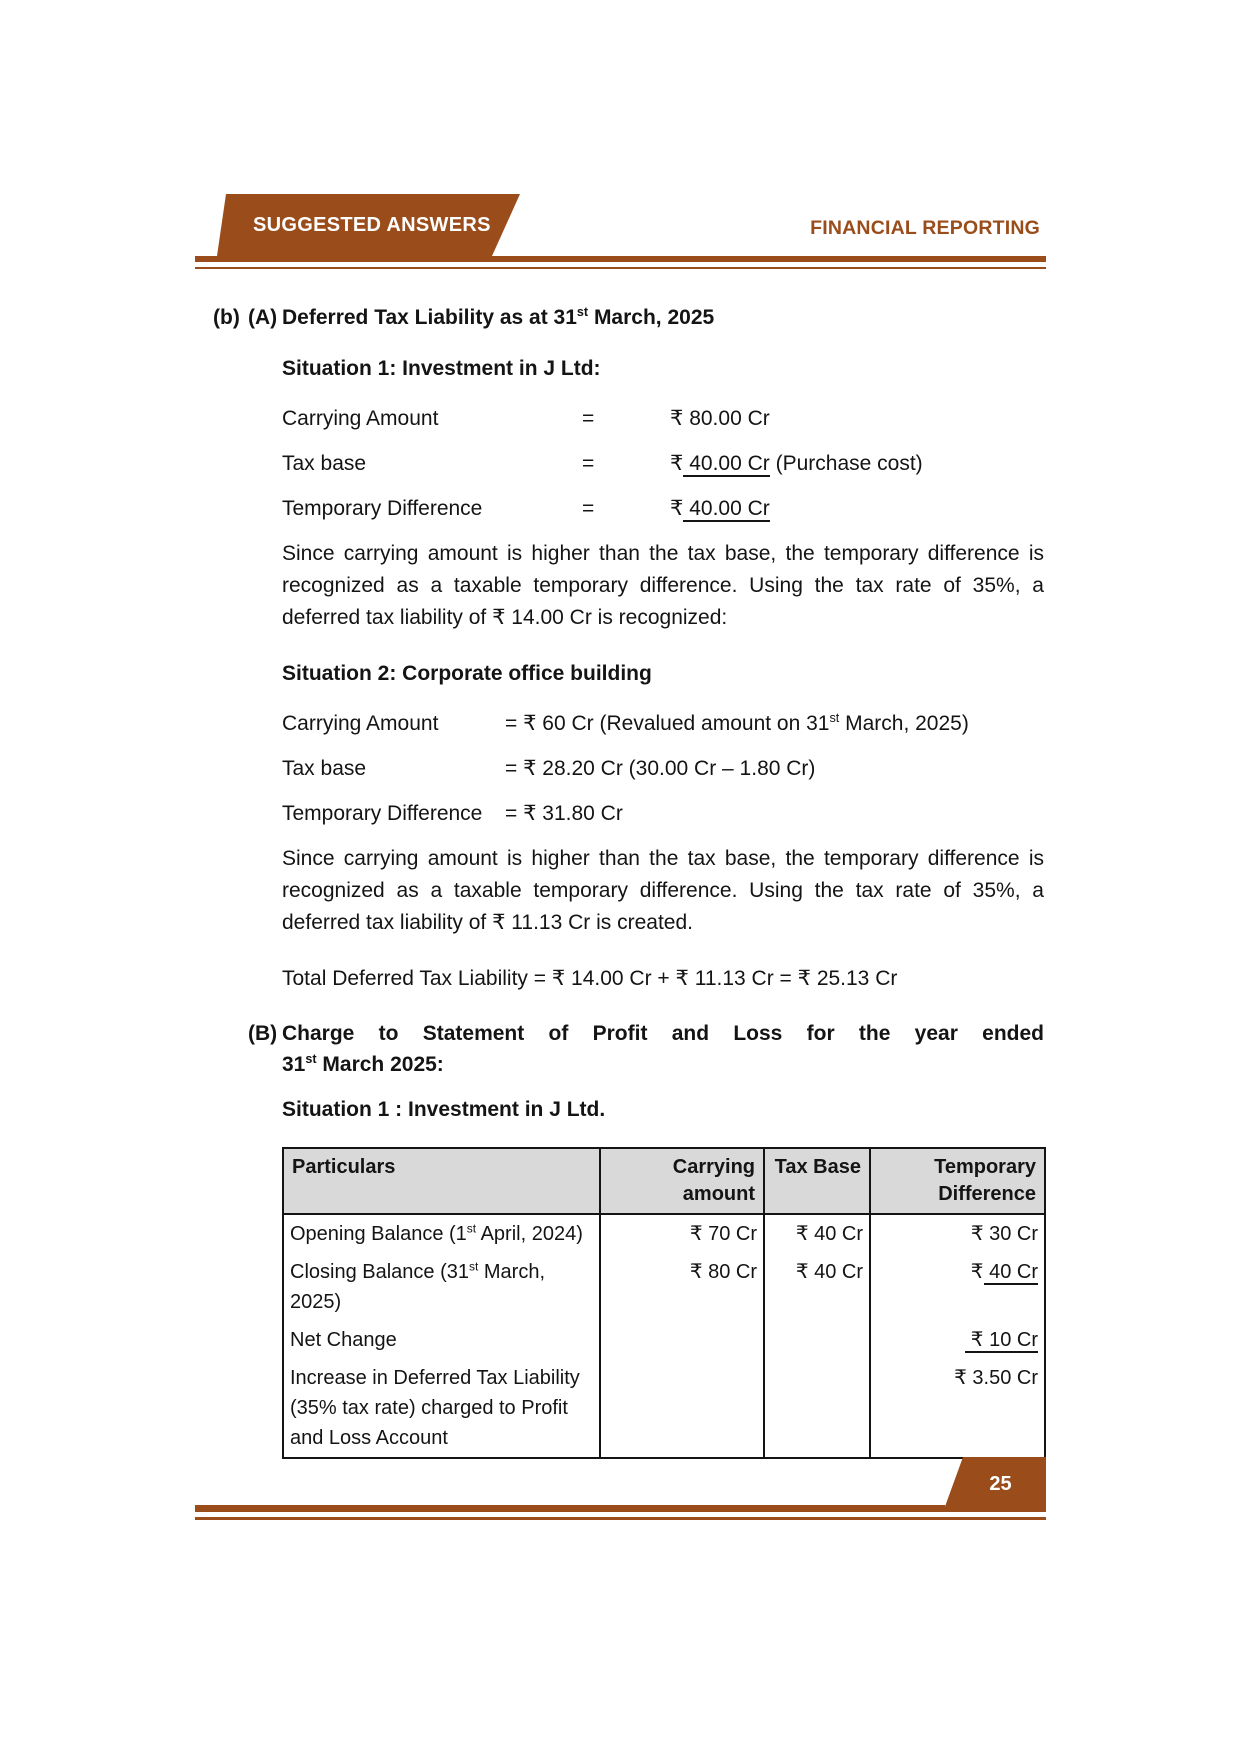 The image size is (1241, 1754). Describe the element at coordinates (1000, 1484) in the screenshot. I see `page-number: 25` at that location.